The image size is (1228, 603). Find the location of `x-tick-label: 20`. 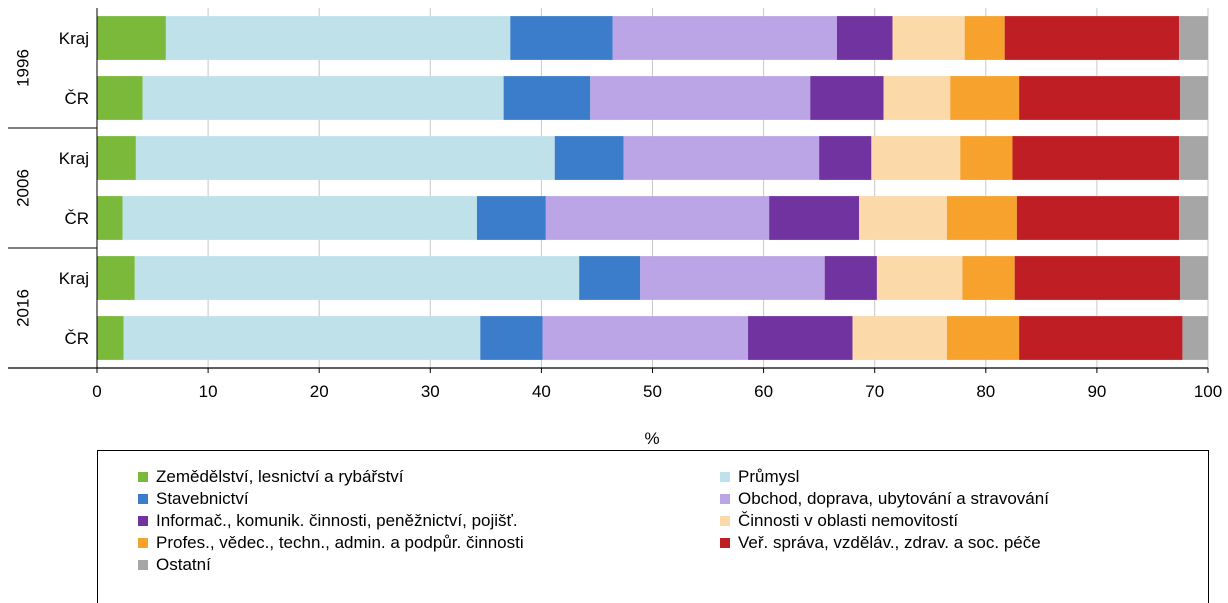

x-tick-label: 20 is located at coordinates (319, 391).